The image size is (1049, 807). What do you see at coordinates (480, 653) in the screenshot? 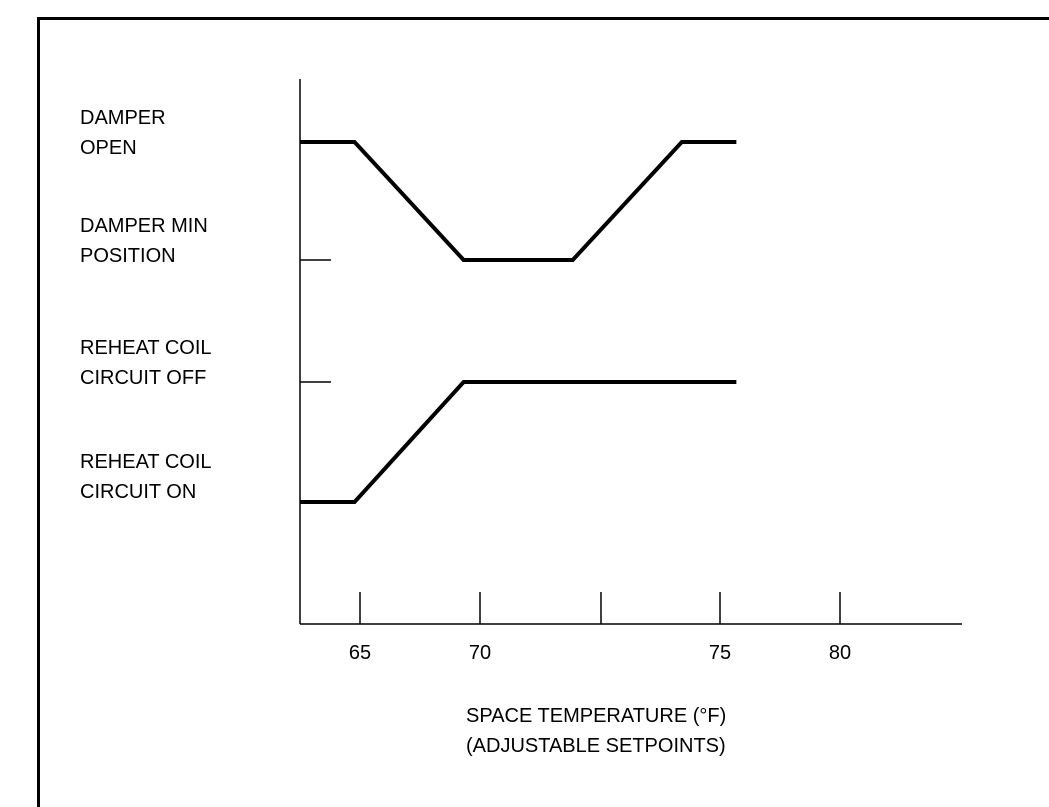
I see `x-tick-label: 70` at bounding box center [480, 653].